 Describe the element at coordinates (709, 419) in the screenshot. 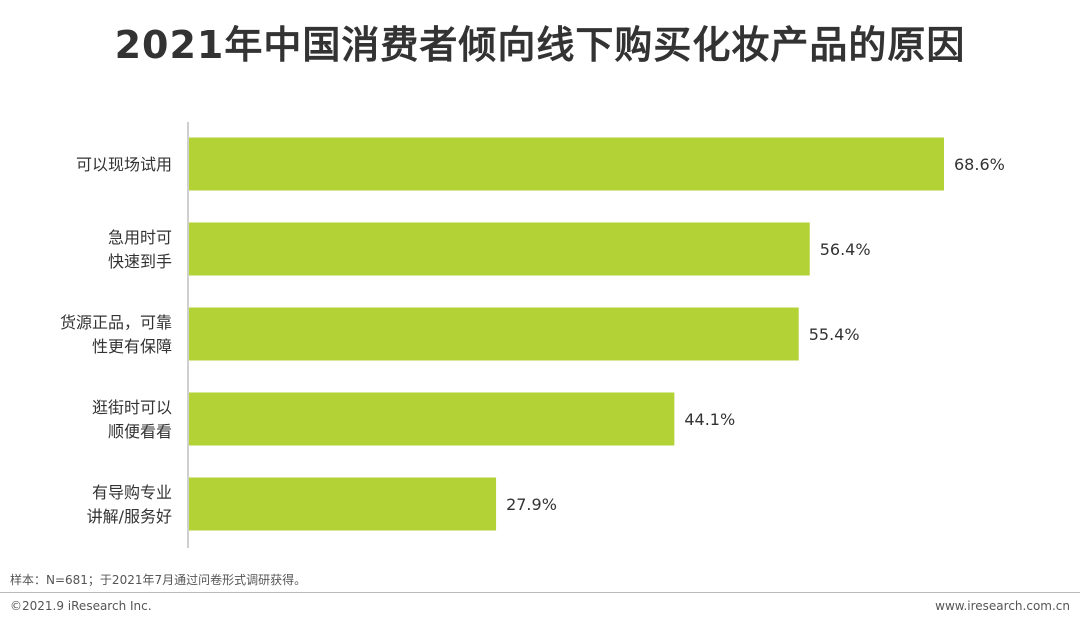

I see `value-label-3: 44.1%` at that location.